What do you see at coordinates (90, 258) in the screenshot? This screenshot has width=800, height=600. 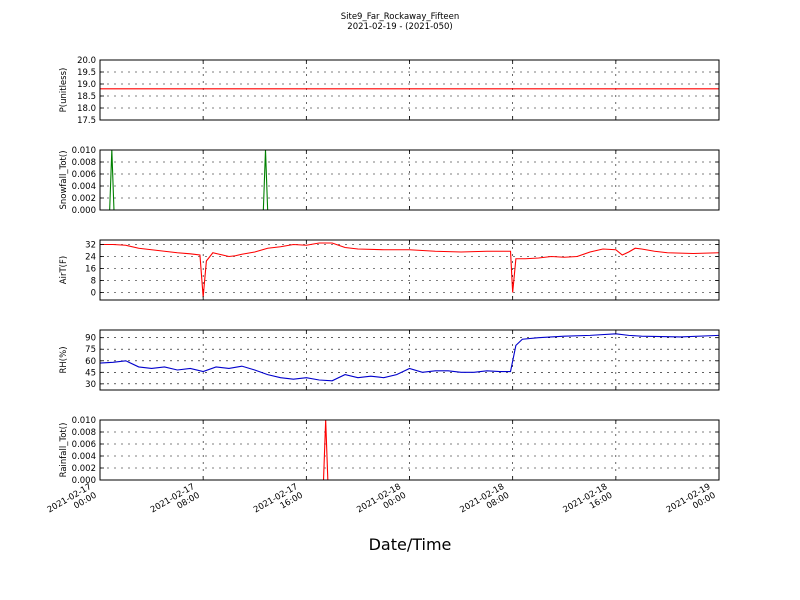 I see `y-tick-label: 24` at bounding box center [90, 258].